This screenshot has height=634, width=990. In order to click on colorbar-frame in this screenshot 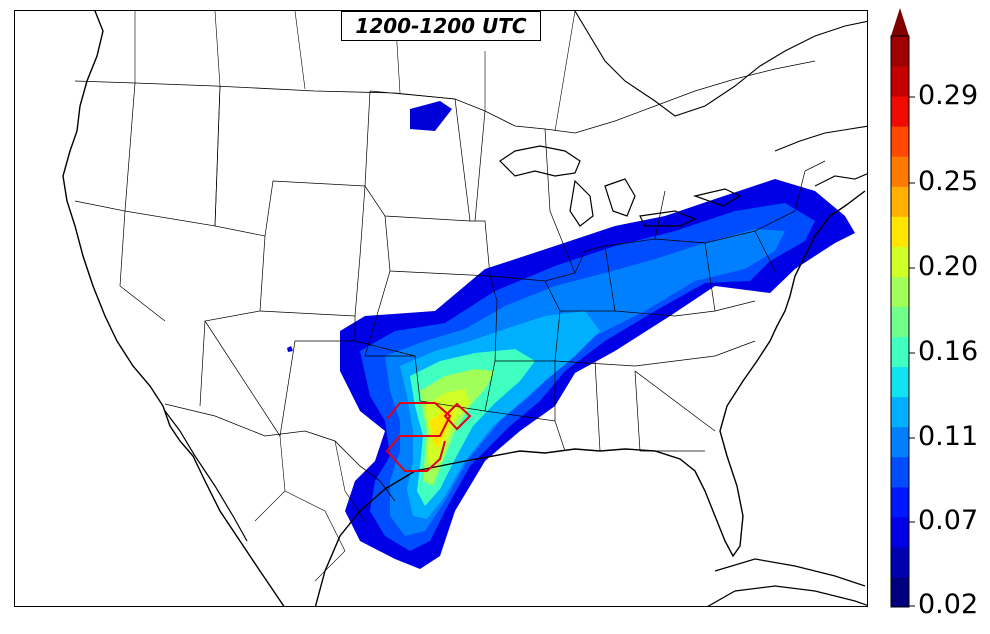, I will do `click(900, 321)`.